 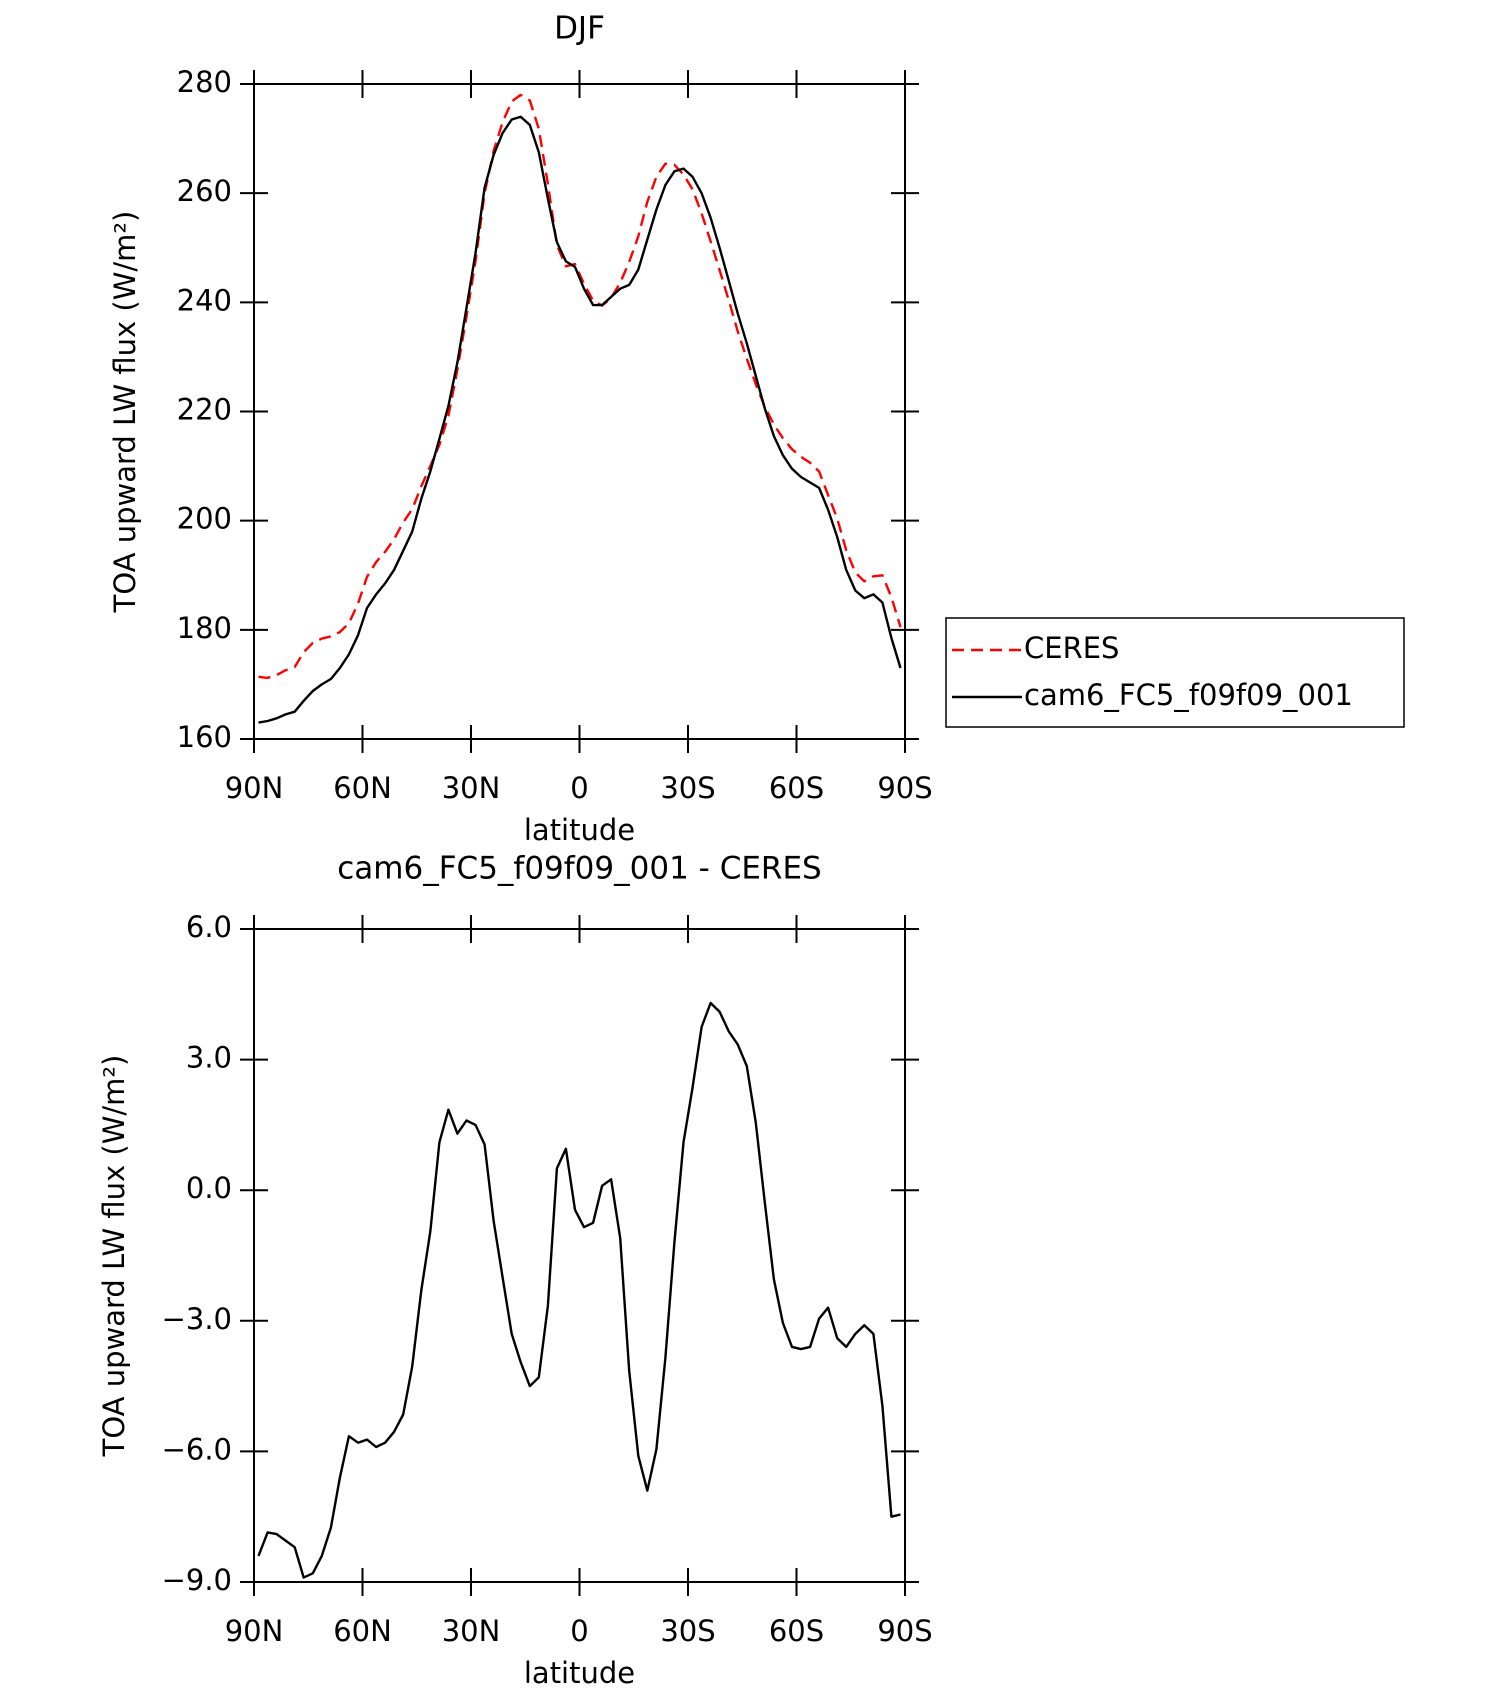 What do you see at coordinates (209, 1188) in the screenshot?
I see `y-tick-label: 0.0` at bounding box center [209, 1188].